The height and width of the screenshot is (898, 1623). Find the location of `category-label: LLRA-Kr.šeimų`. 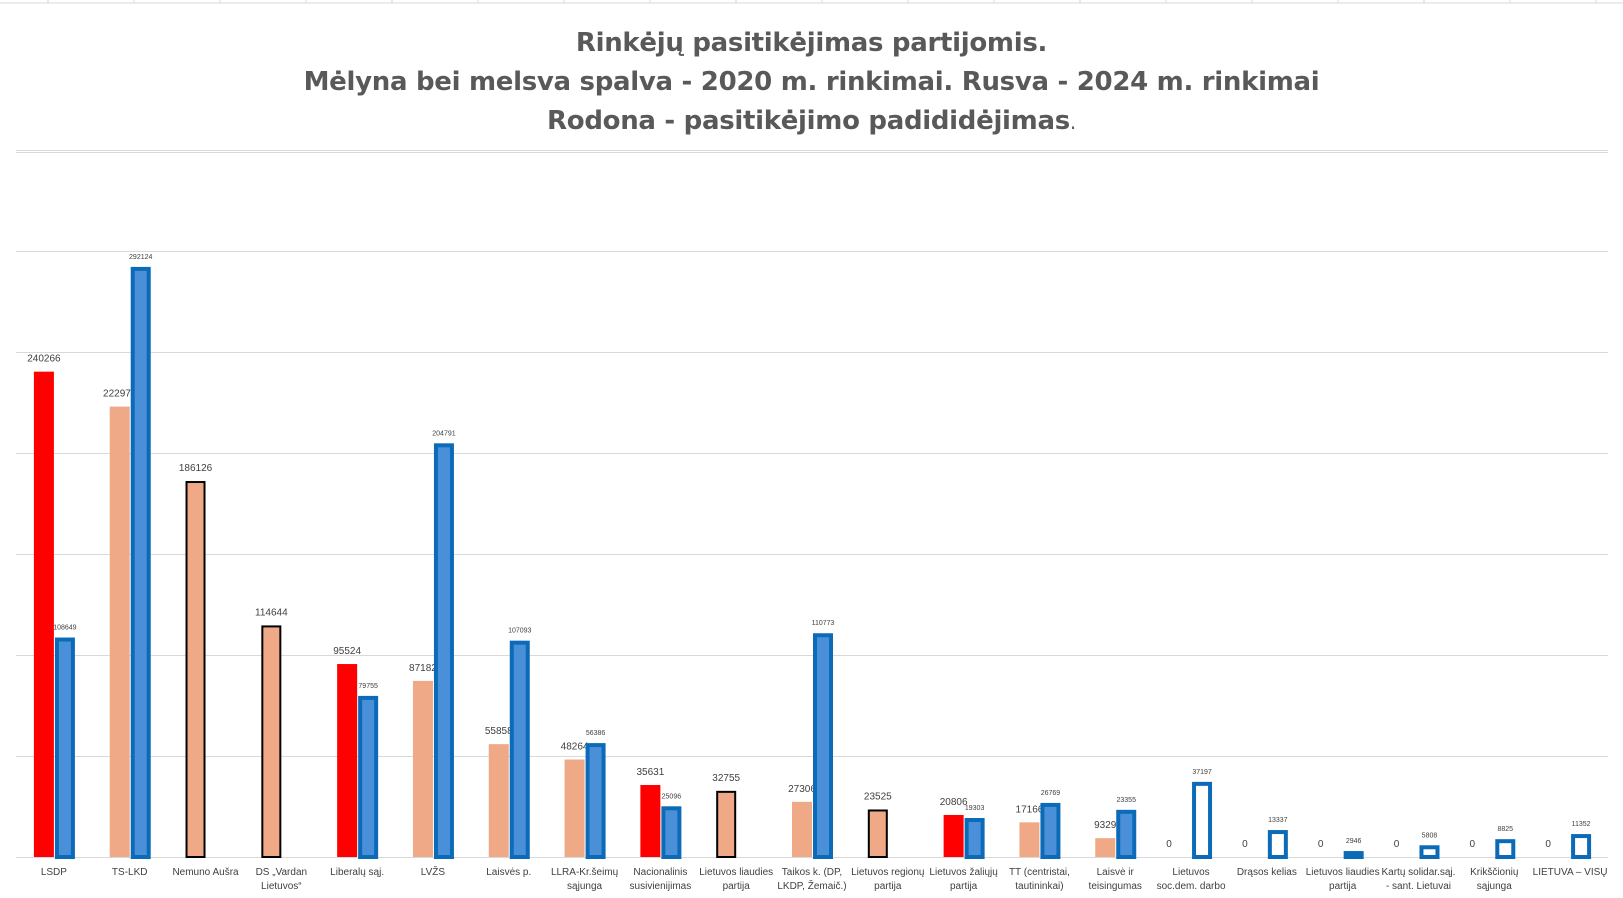

category-label: LLRA-Kr.šeimų is located at coordinates (585, 872).